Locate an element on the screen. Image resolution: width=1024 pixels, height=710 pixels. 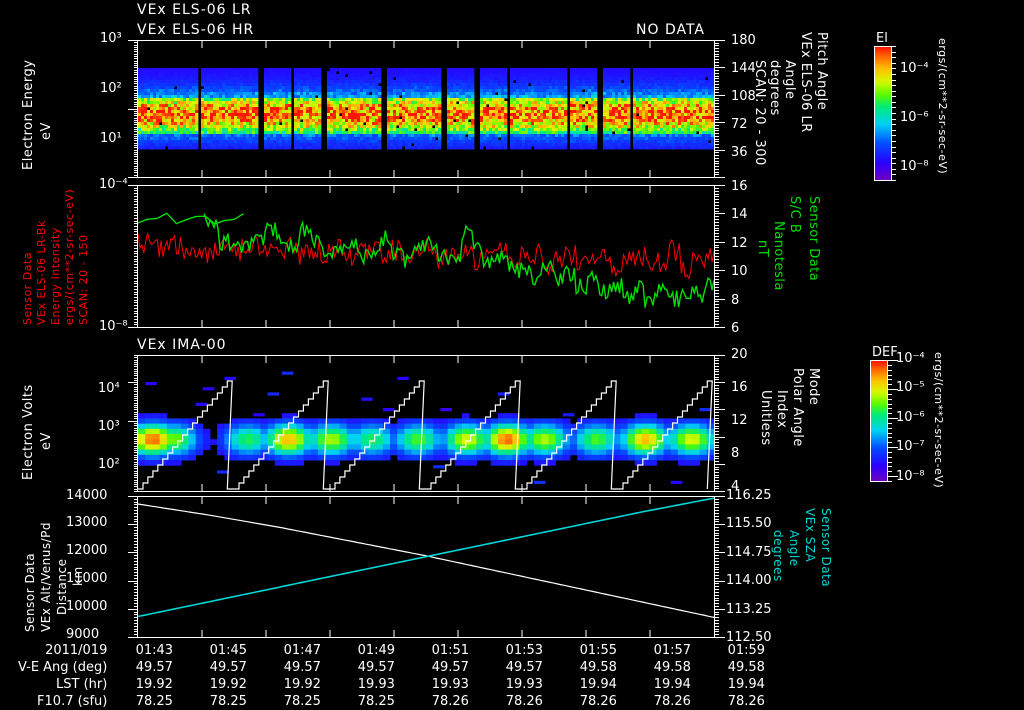
panel2-line-chart is located at coordinates (426, 256).